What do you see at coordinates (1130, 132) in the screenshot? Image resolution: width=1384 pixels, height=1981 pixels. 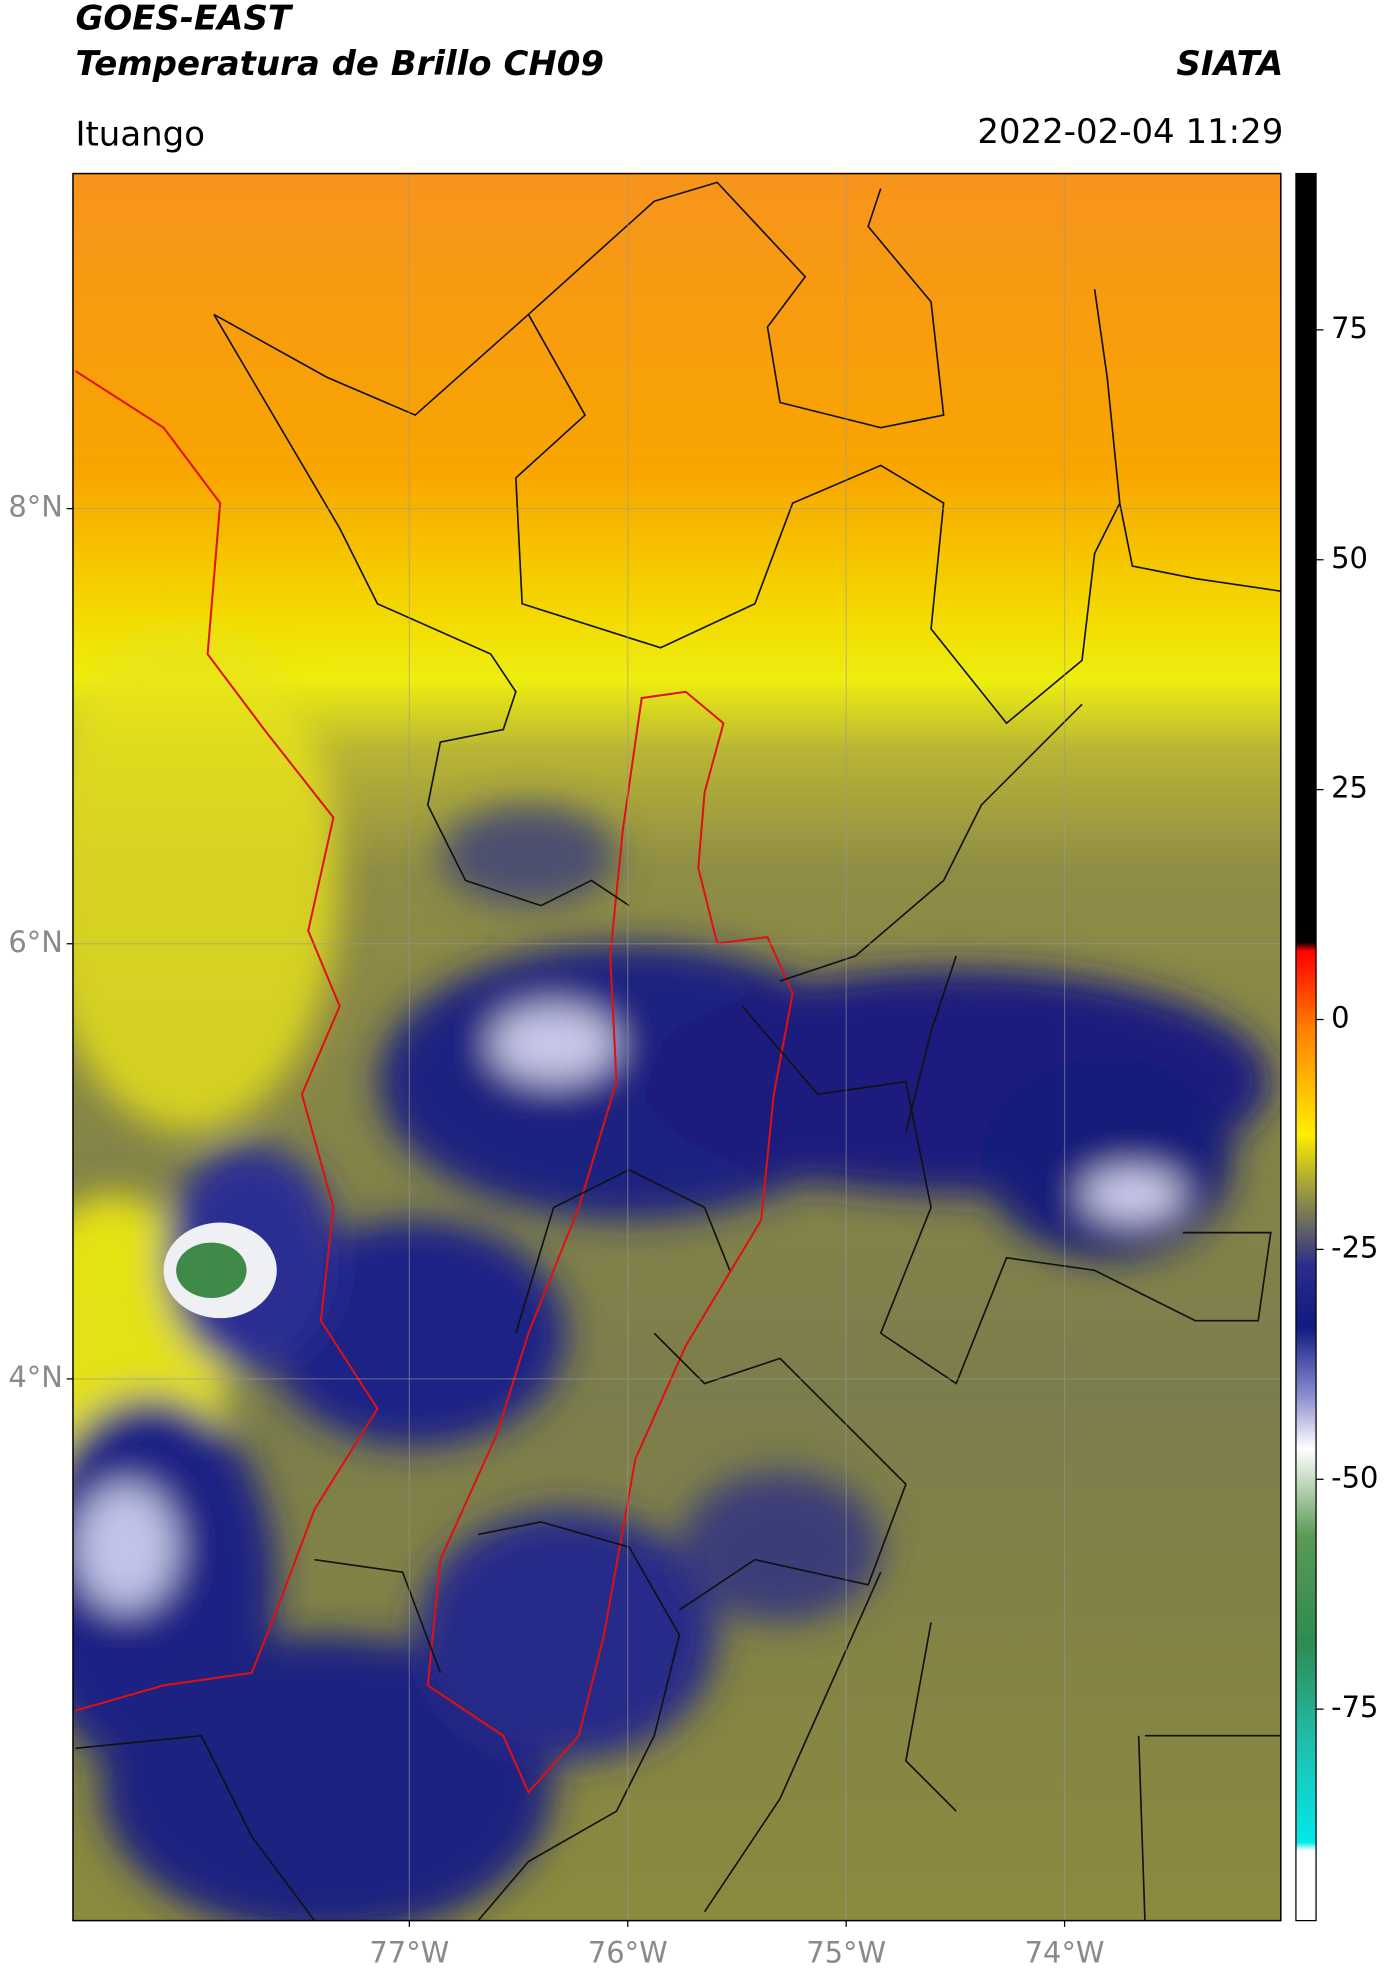 I see `timestamp: 2022-02-04 11:29` at bounding box center [1130, 132].